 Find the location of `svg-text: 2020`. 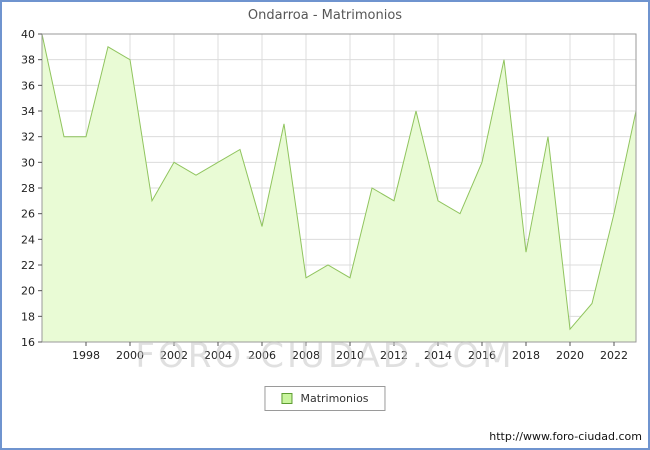

svg-text: 2020 is located at coordinates (570, 355).